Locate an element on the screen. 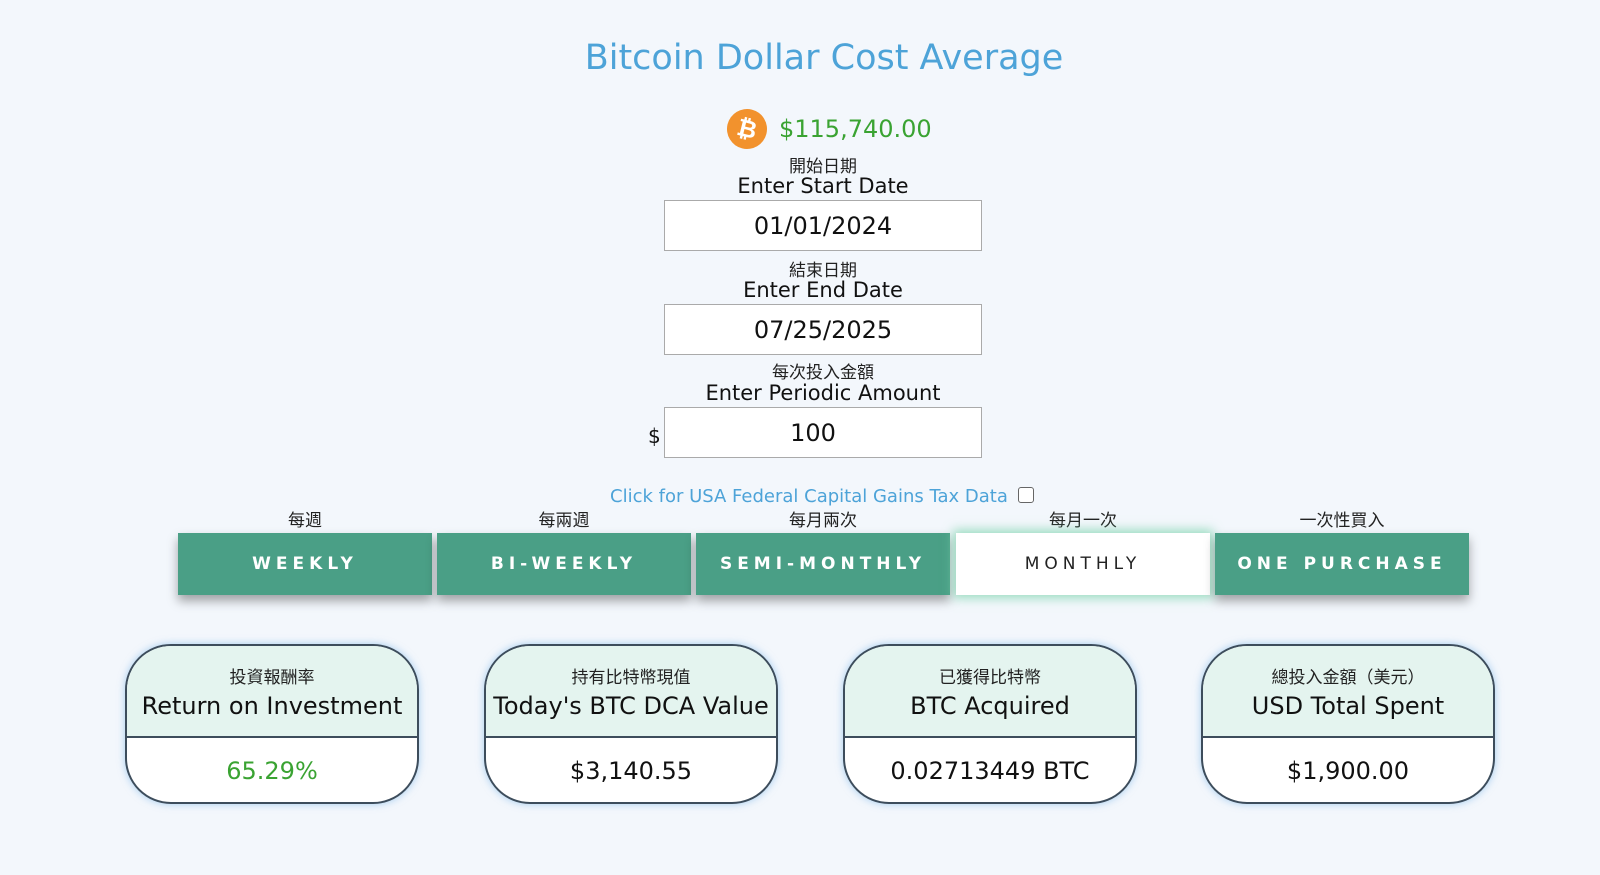 This screenshot has height=875, width=1600. biweekly-button: BI-WEEKLY is located at coordinates (564, 564).